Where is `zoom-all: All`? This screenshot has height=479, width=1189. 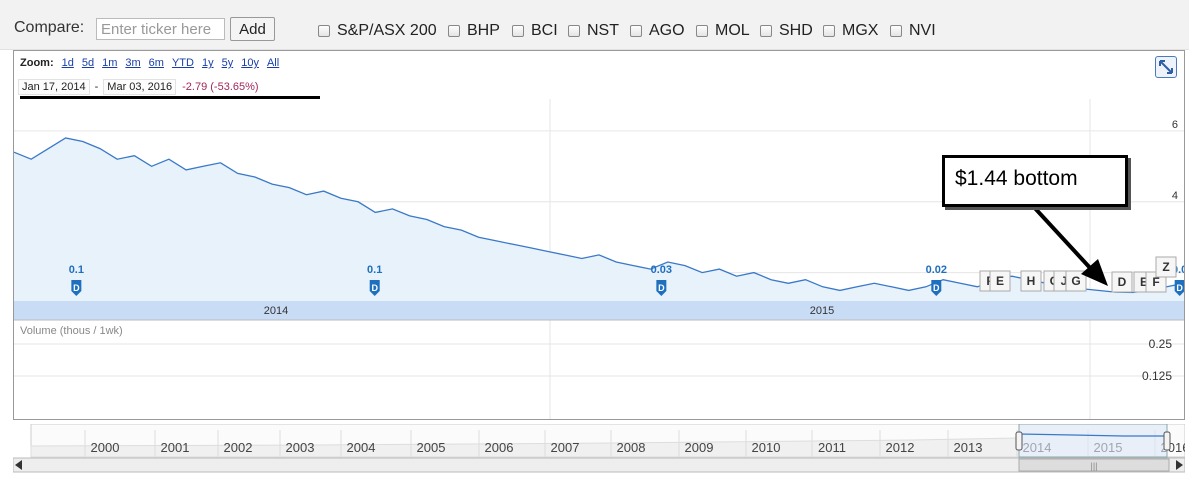
zoom-all: All is located at coordinates (273, 63).